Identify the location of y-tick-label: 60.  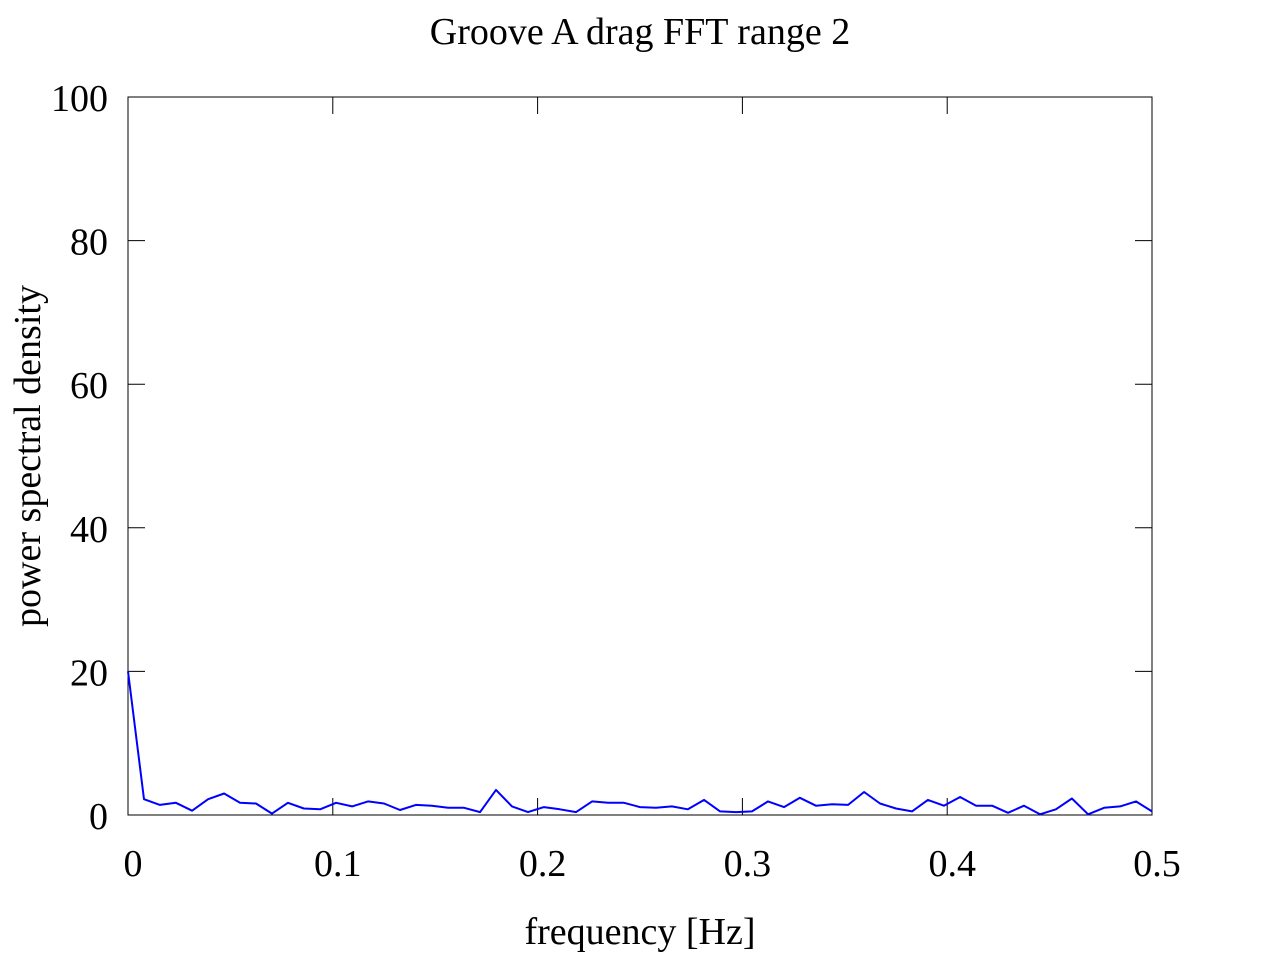
(89, 386).